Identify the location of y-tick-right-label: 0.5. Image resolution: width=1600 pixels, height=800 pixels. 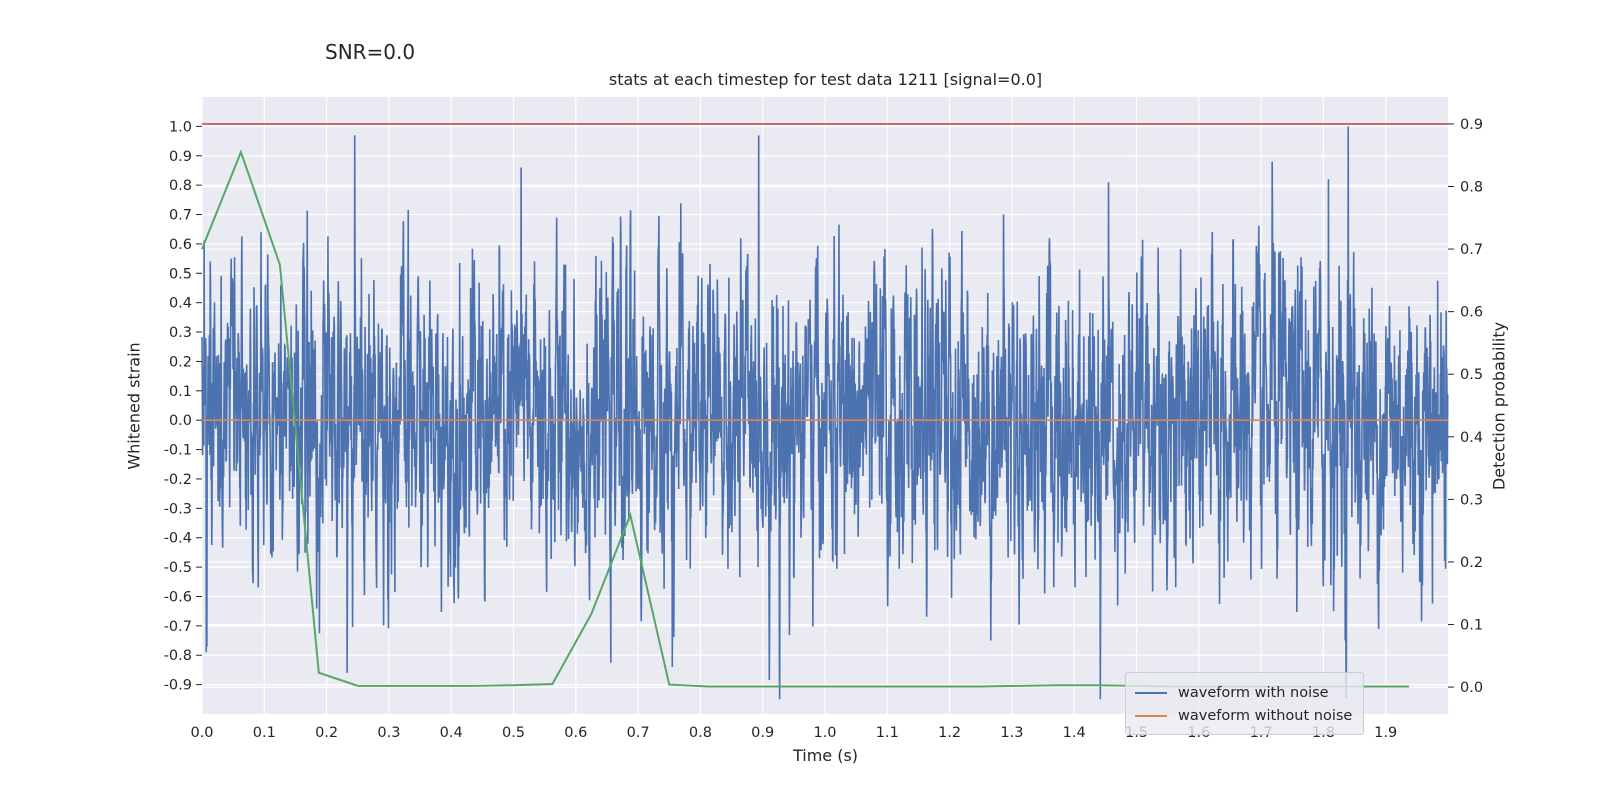
(1471, 375).